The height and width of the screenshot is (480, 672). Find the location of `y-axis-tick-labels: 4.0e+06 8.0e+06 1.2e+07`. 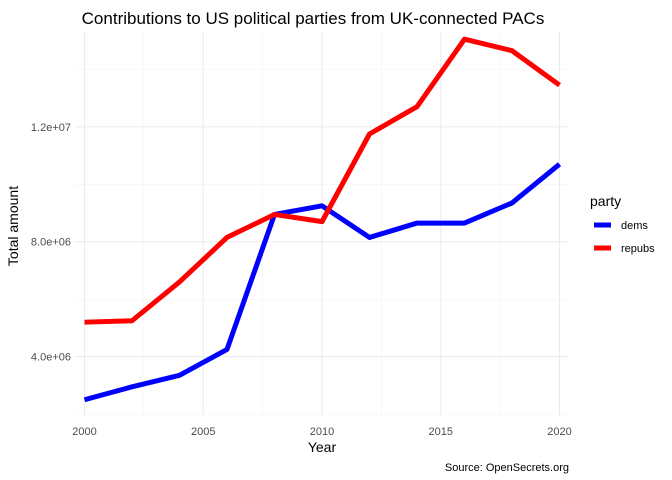

y-axis-tick-labels: 4.0e+06 8.0e+06 1.2e+07 is located at coordinates (51, 243).